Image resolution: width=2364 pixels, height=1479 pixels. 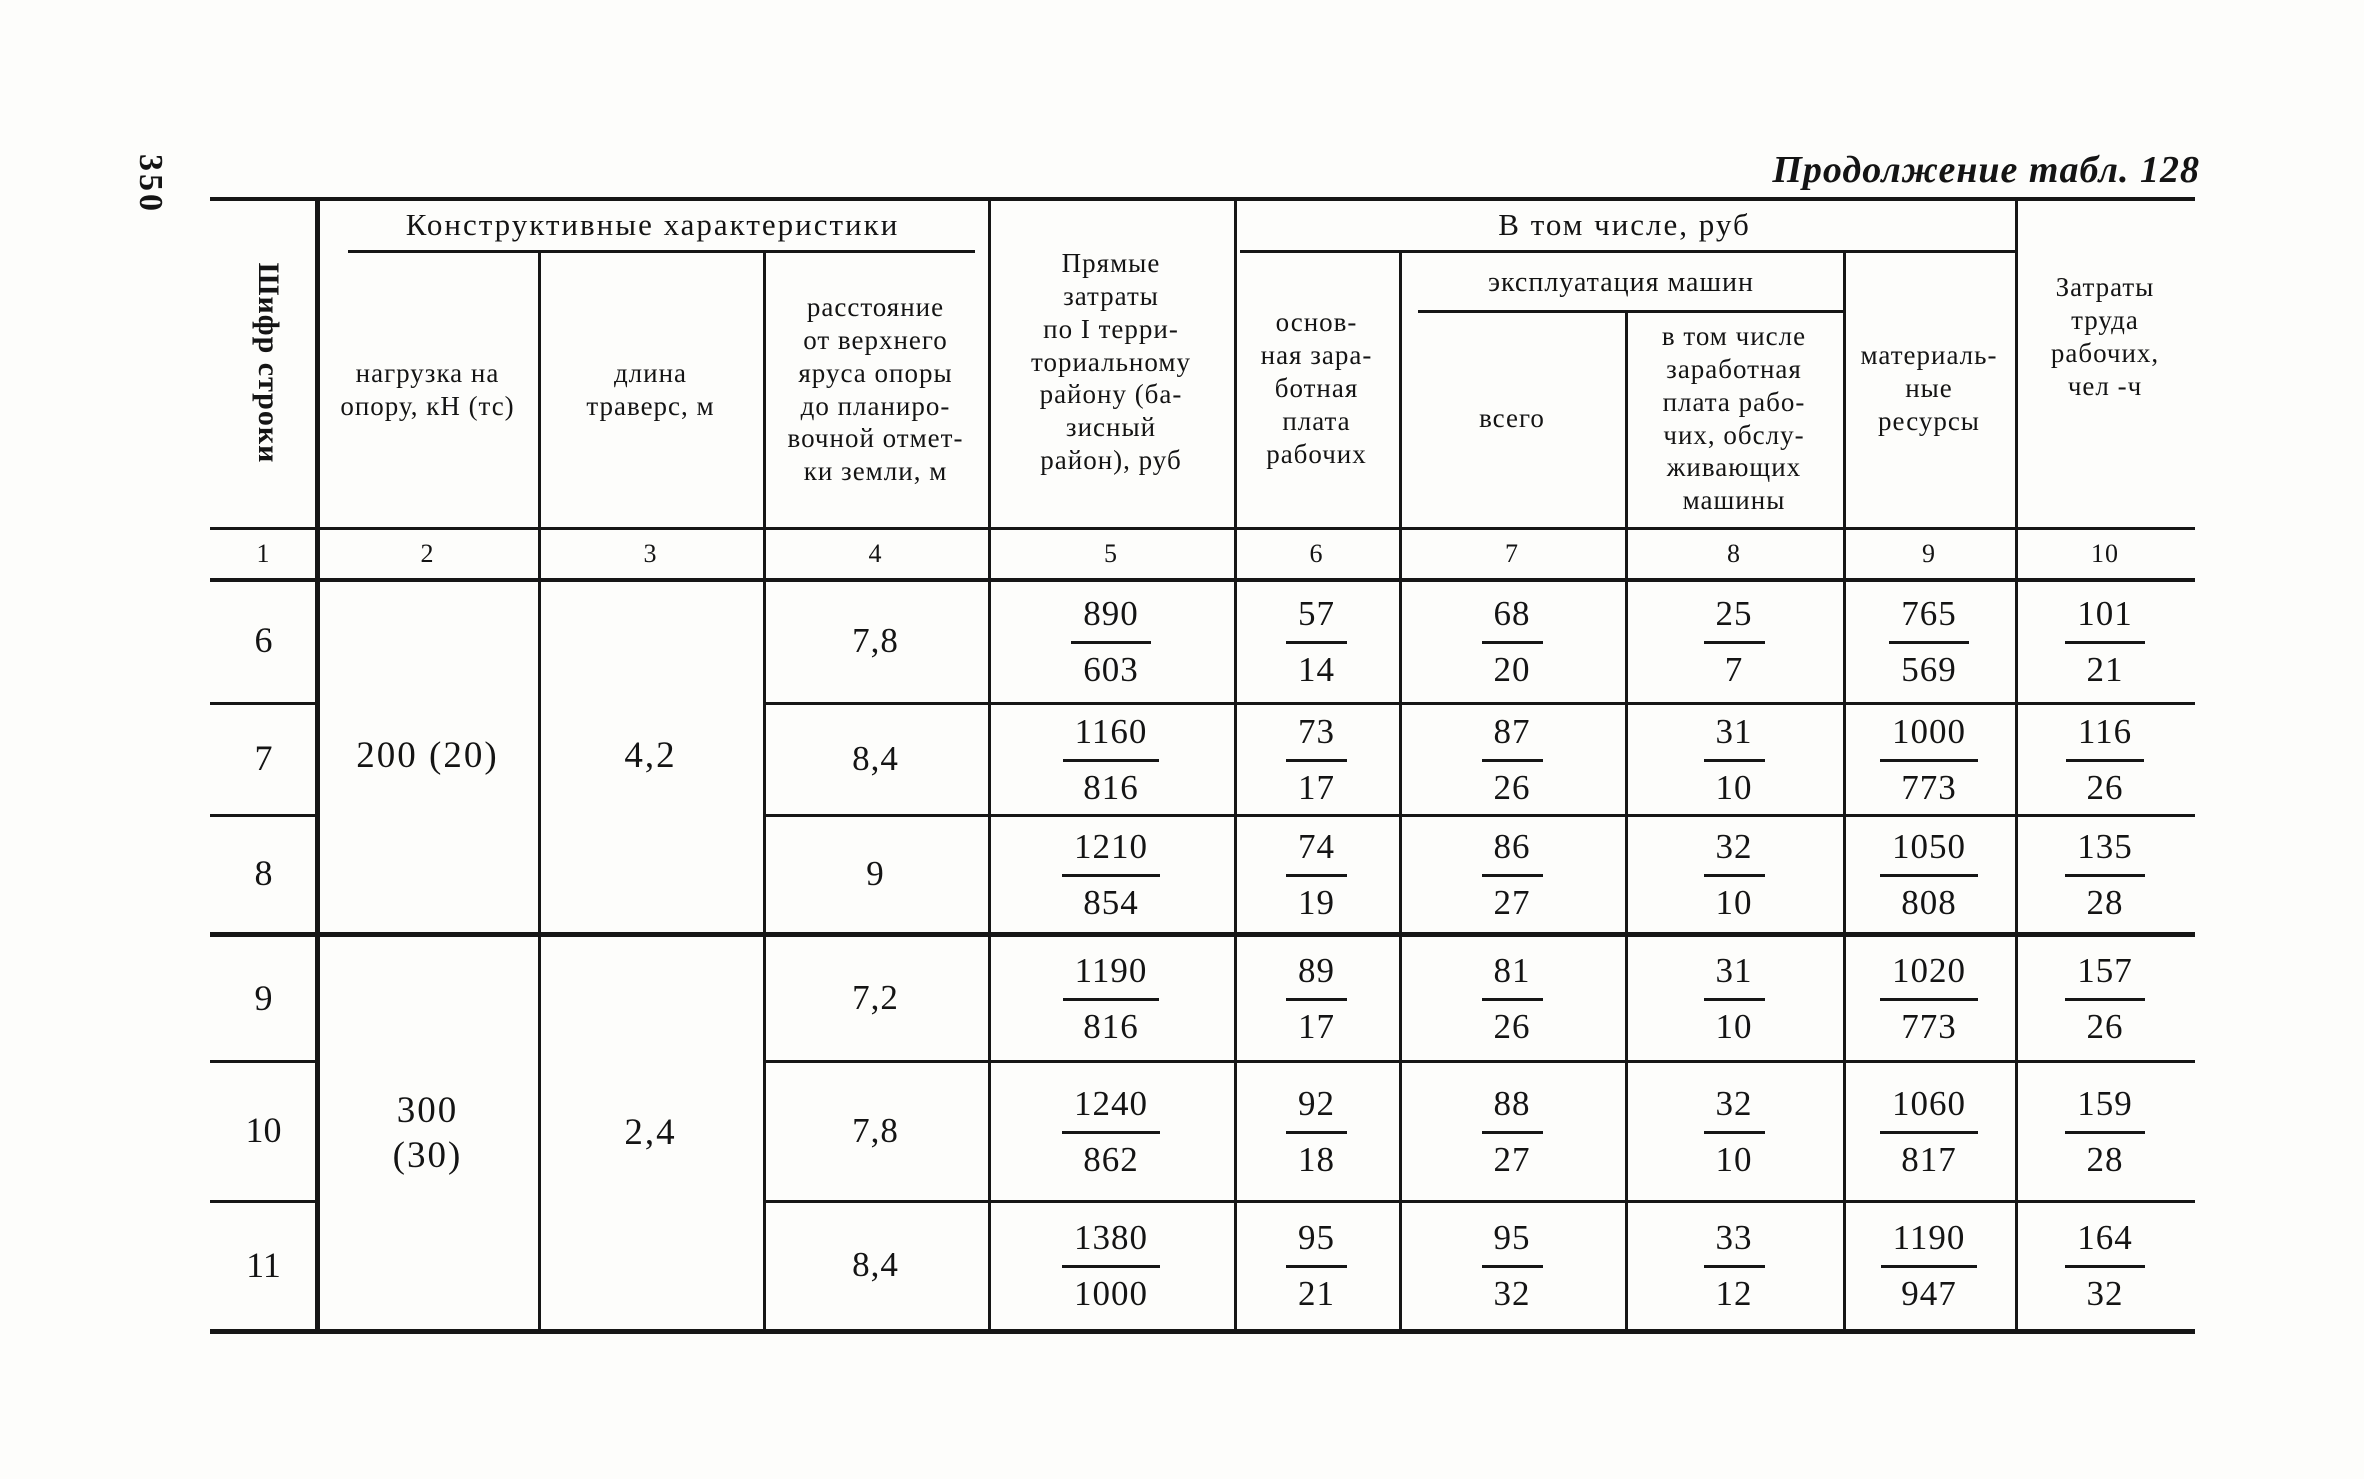 What do you see at coordinates (1512, 759) in the screenshot?
I see `cell-r7-machines-total: 87 26` at bounding box center [1512, 759].